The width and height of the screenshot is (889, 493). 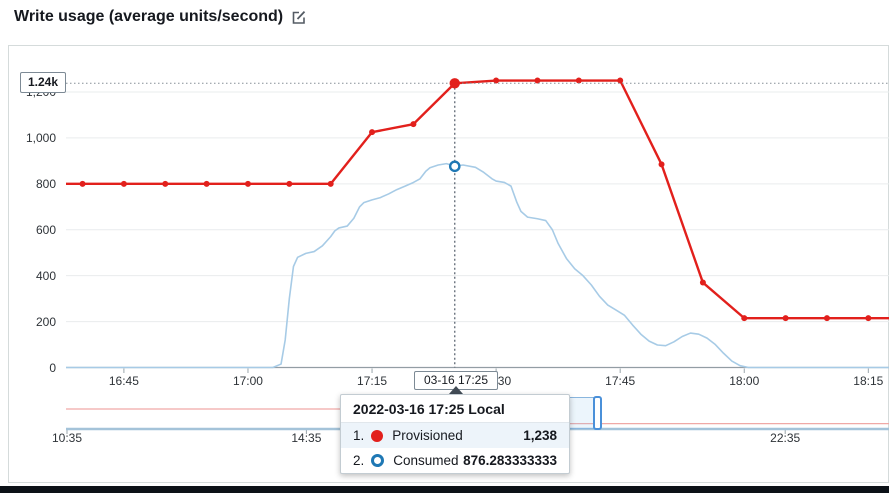 What do you see at coordinates (868, 381) in the screenshot?
I see `x-tick-label: 18:15` at bounding box center [868, 381].